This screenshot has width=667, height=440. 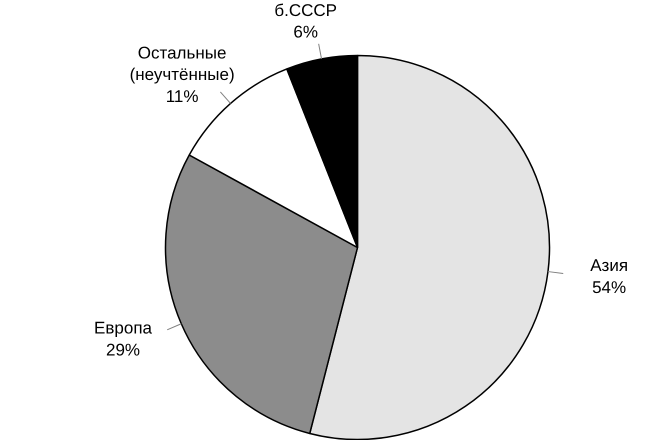 I want to click on slice-label: Азия, so click(x=609, y=265).